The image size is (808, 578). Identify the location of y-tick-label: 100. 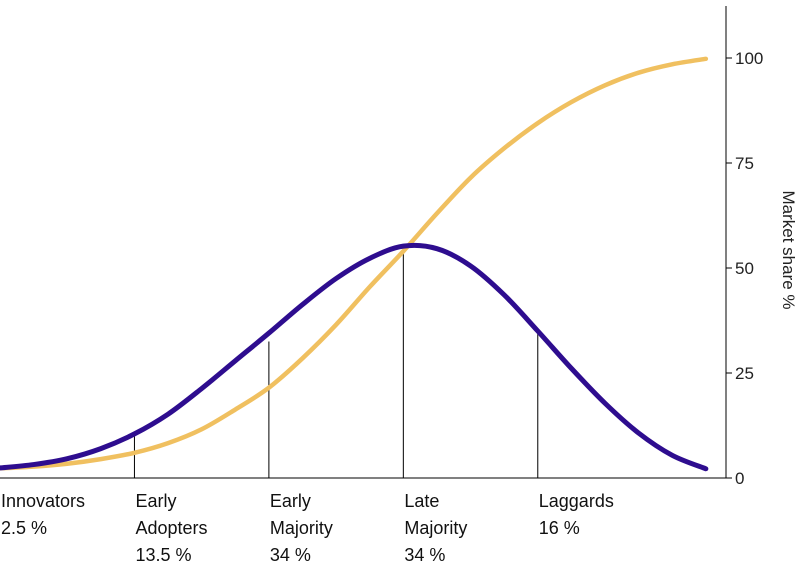
(749, 58).